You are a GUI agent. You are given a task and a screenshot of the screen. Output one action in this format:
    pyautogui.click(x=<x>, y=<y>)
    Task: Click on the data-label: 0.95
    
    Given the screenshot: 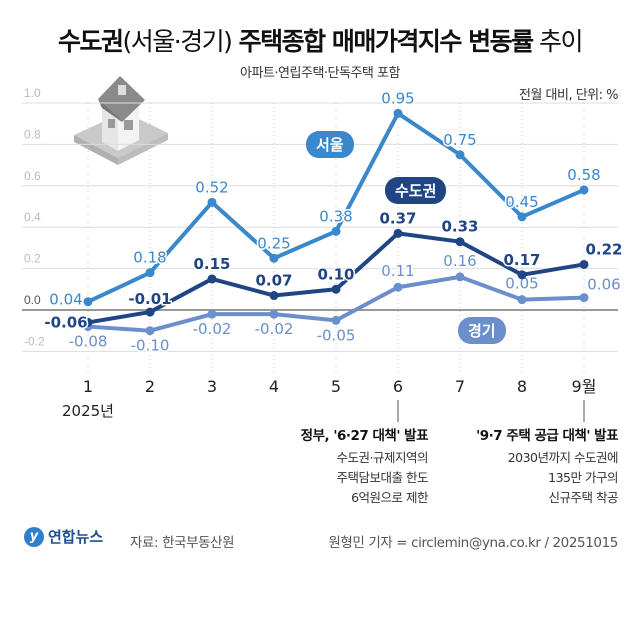 What is the action you would take?
    pyautogui.click(x=397, y=98)
    